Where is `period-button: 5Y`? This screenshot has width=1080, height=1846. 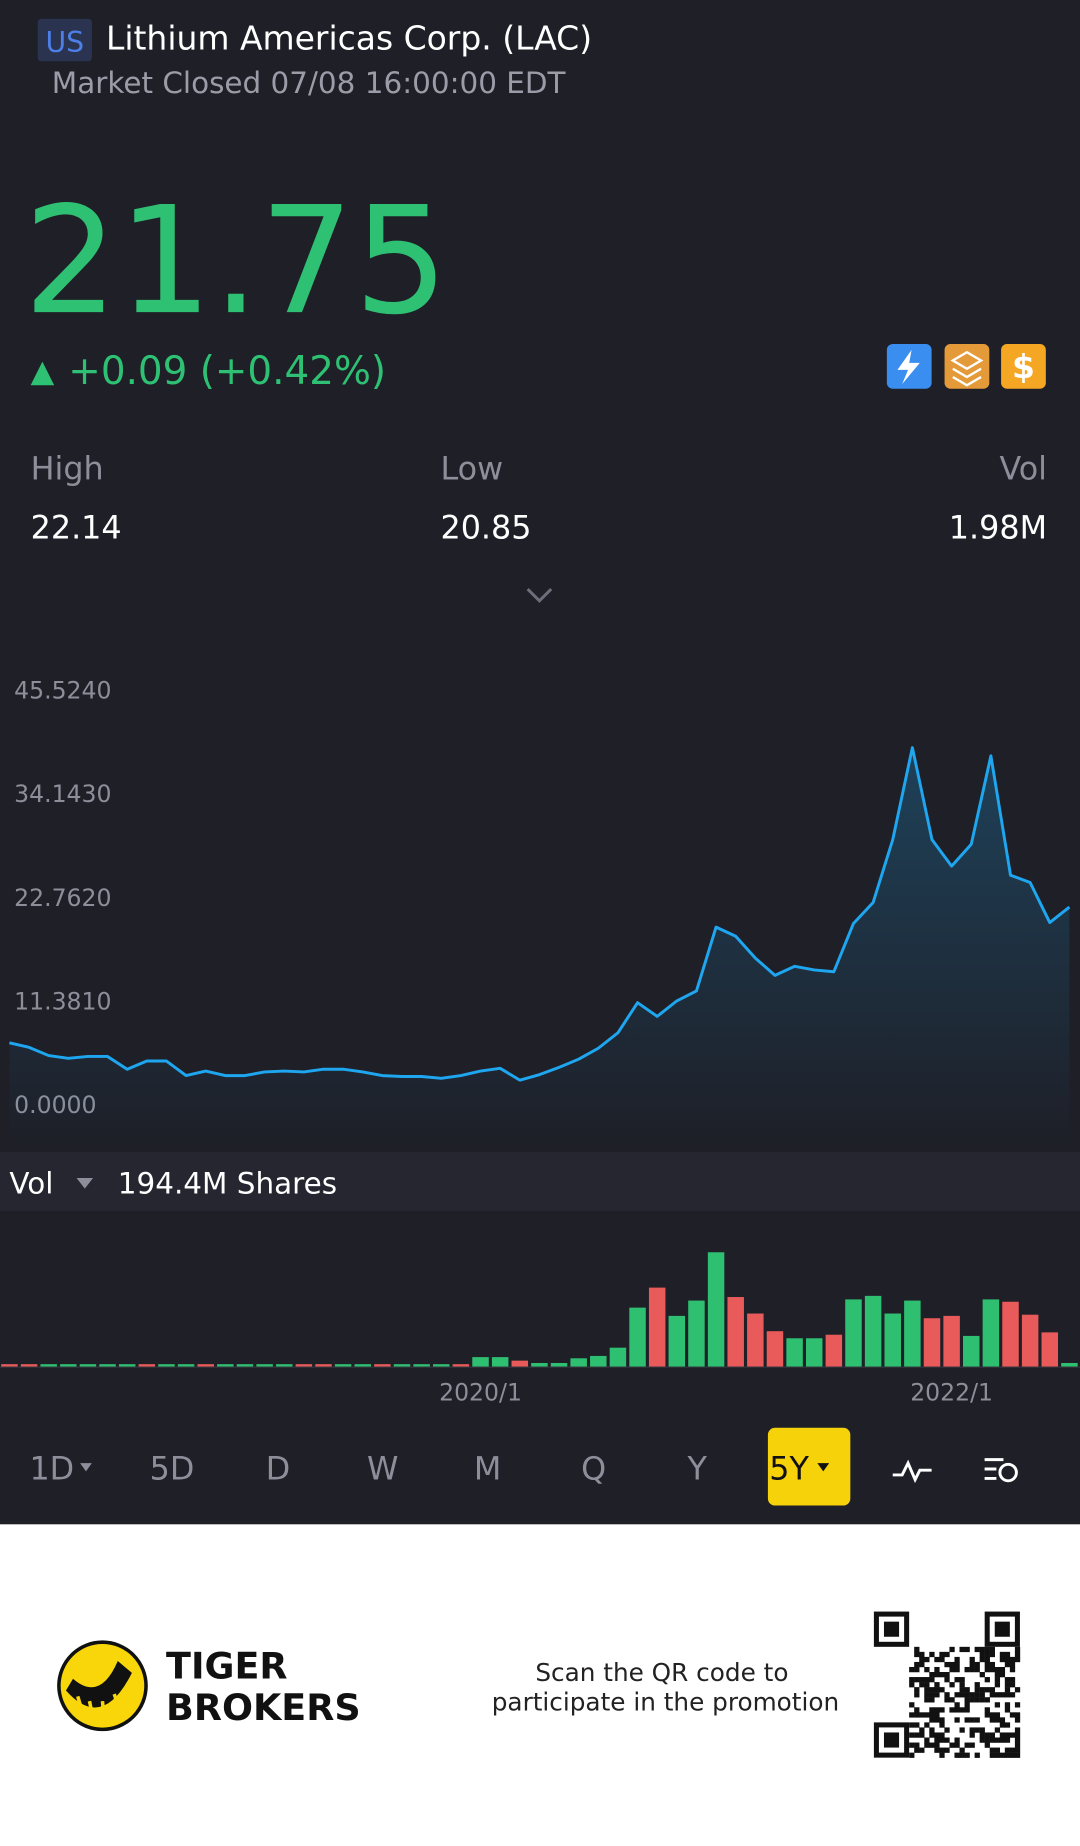
period-button: 5Y is located at coordinates (789, 1469).